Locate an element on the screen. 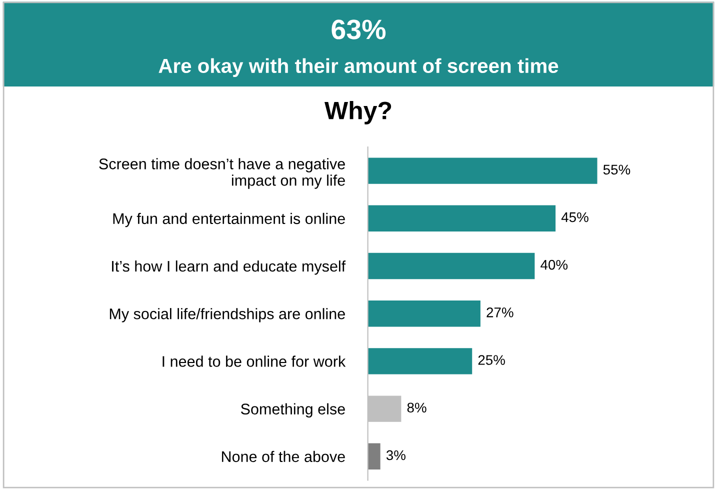 The width and height of the screenshot is (717, 490). y-tick-label: None of the above is located at coordinates (283, 456).